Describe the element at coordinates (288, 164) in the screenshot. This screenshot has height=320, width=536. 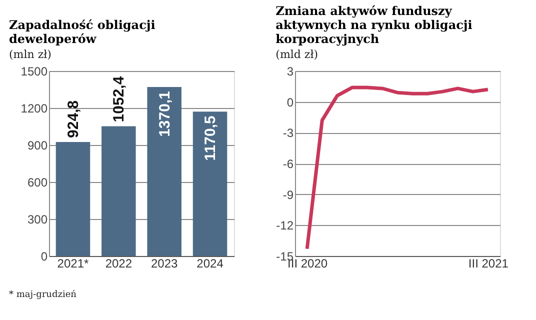
I see `y-tick-label: -6` at that location.